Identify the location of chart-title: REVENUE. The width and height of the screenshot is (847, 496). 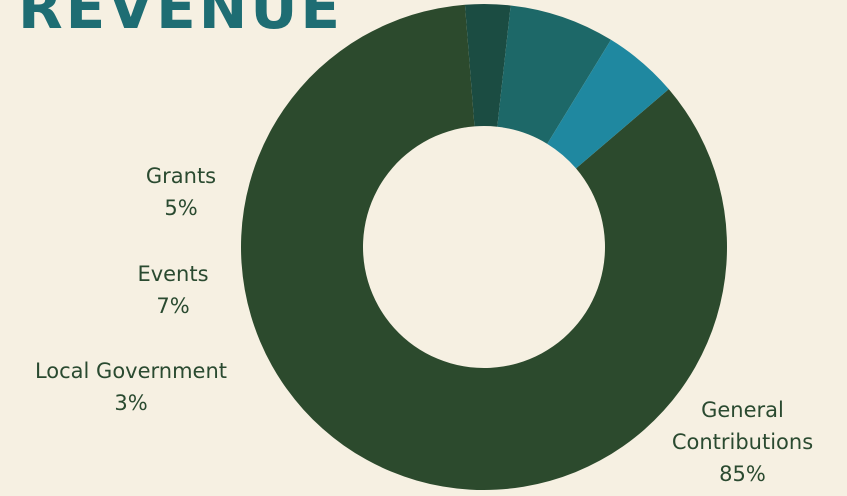
(181, 21).